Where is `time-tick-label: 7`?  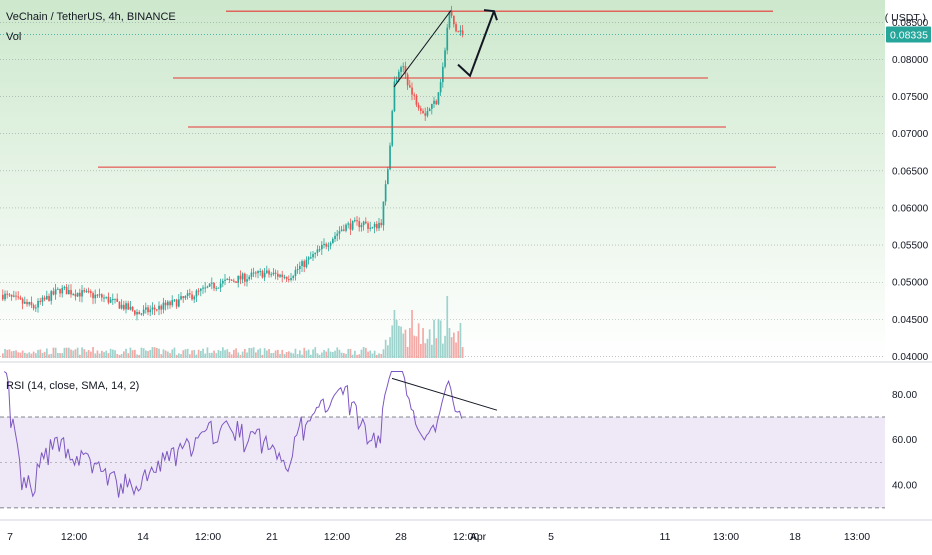 time-tick-label: 7 is located at coordinates (10, 537).